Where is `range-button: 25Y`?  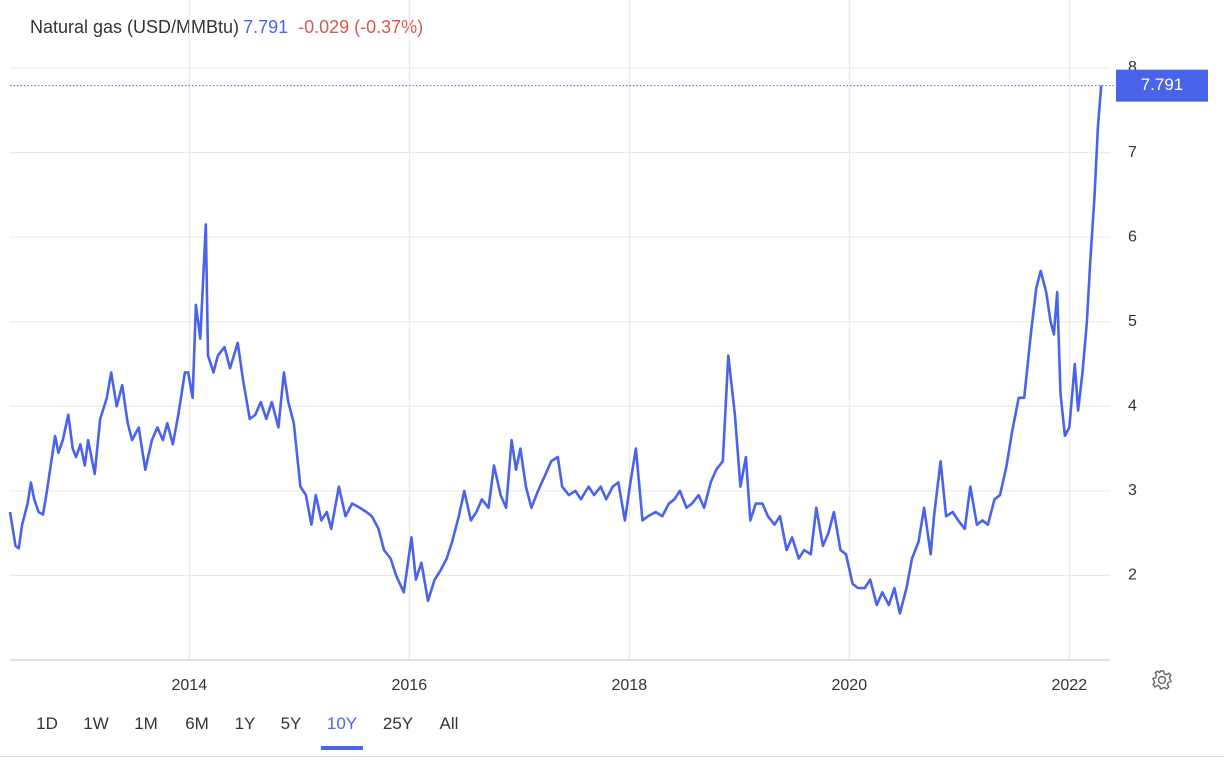 range-button: 25Y is located at coordinates (398, 723).